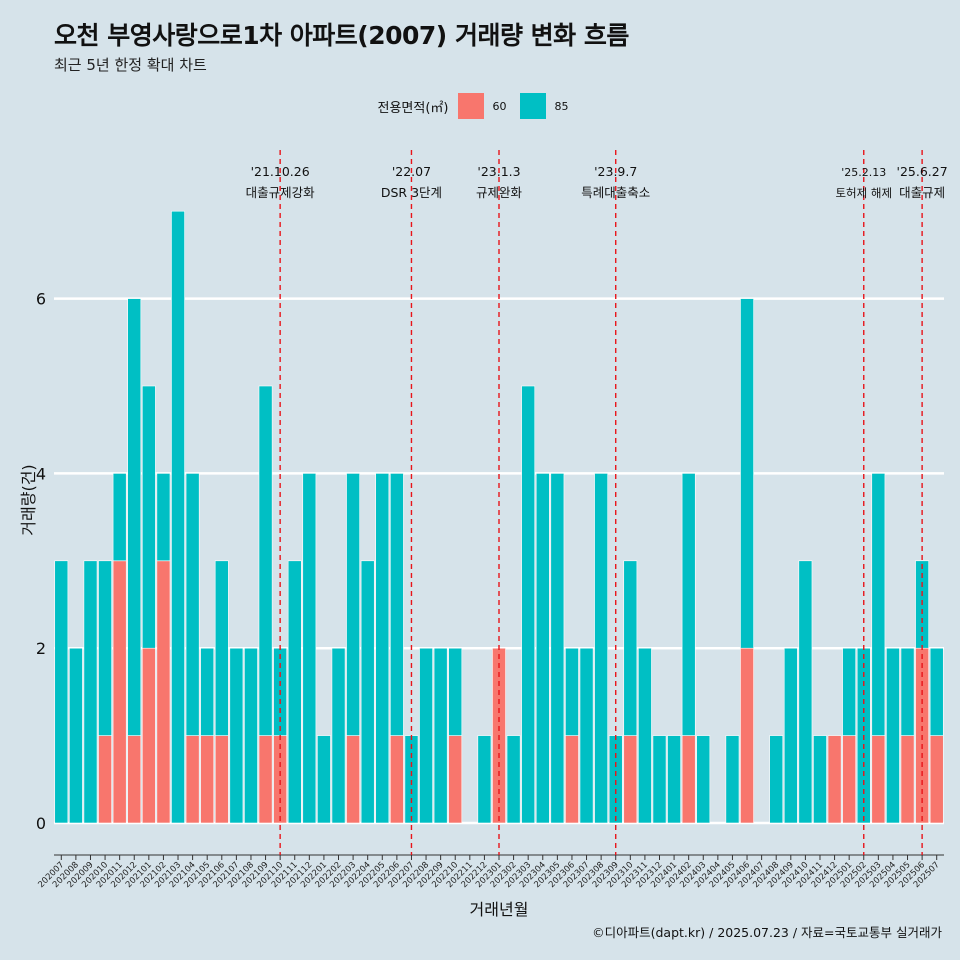 This screenshot has width=960, height=960. Describe the element at coordinates (863, 172) in the screenshot. I see `event-date-label: '25.2.13` at that location.